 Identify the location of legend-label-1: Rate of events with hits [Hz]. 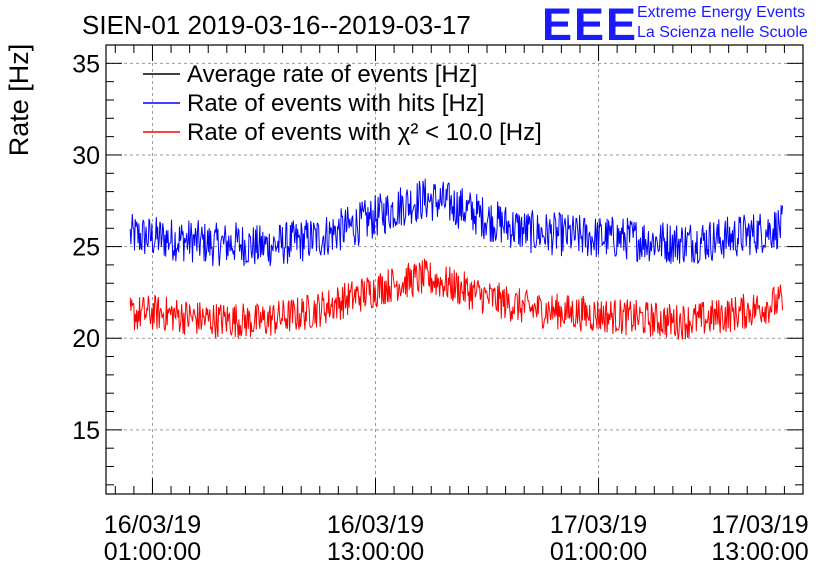
(335, 103).